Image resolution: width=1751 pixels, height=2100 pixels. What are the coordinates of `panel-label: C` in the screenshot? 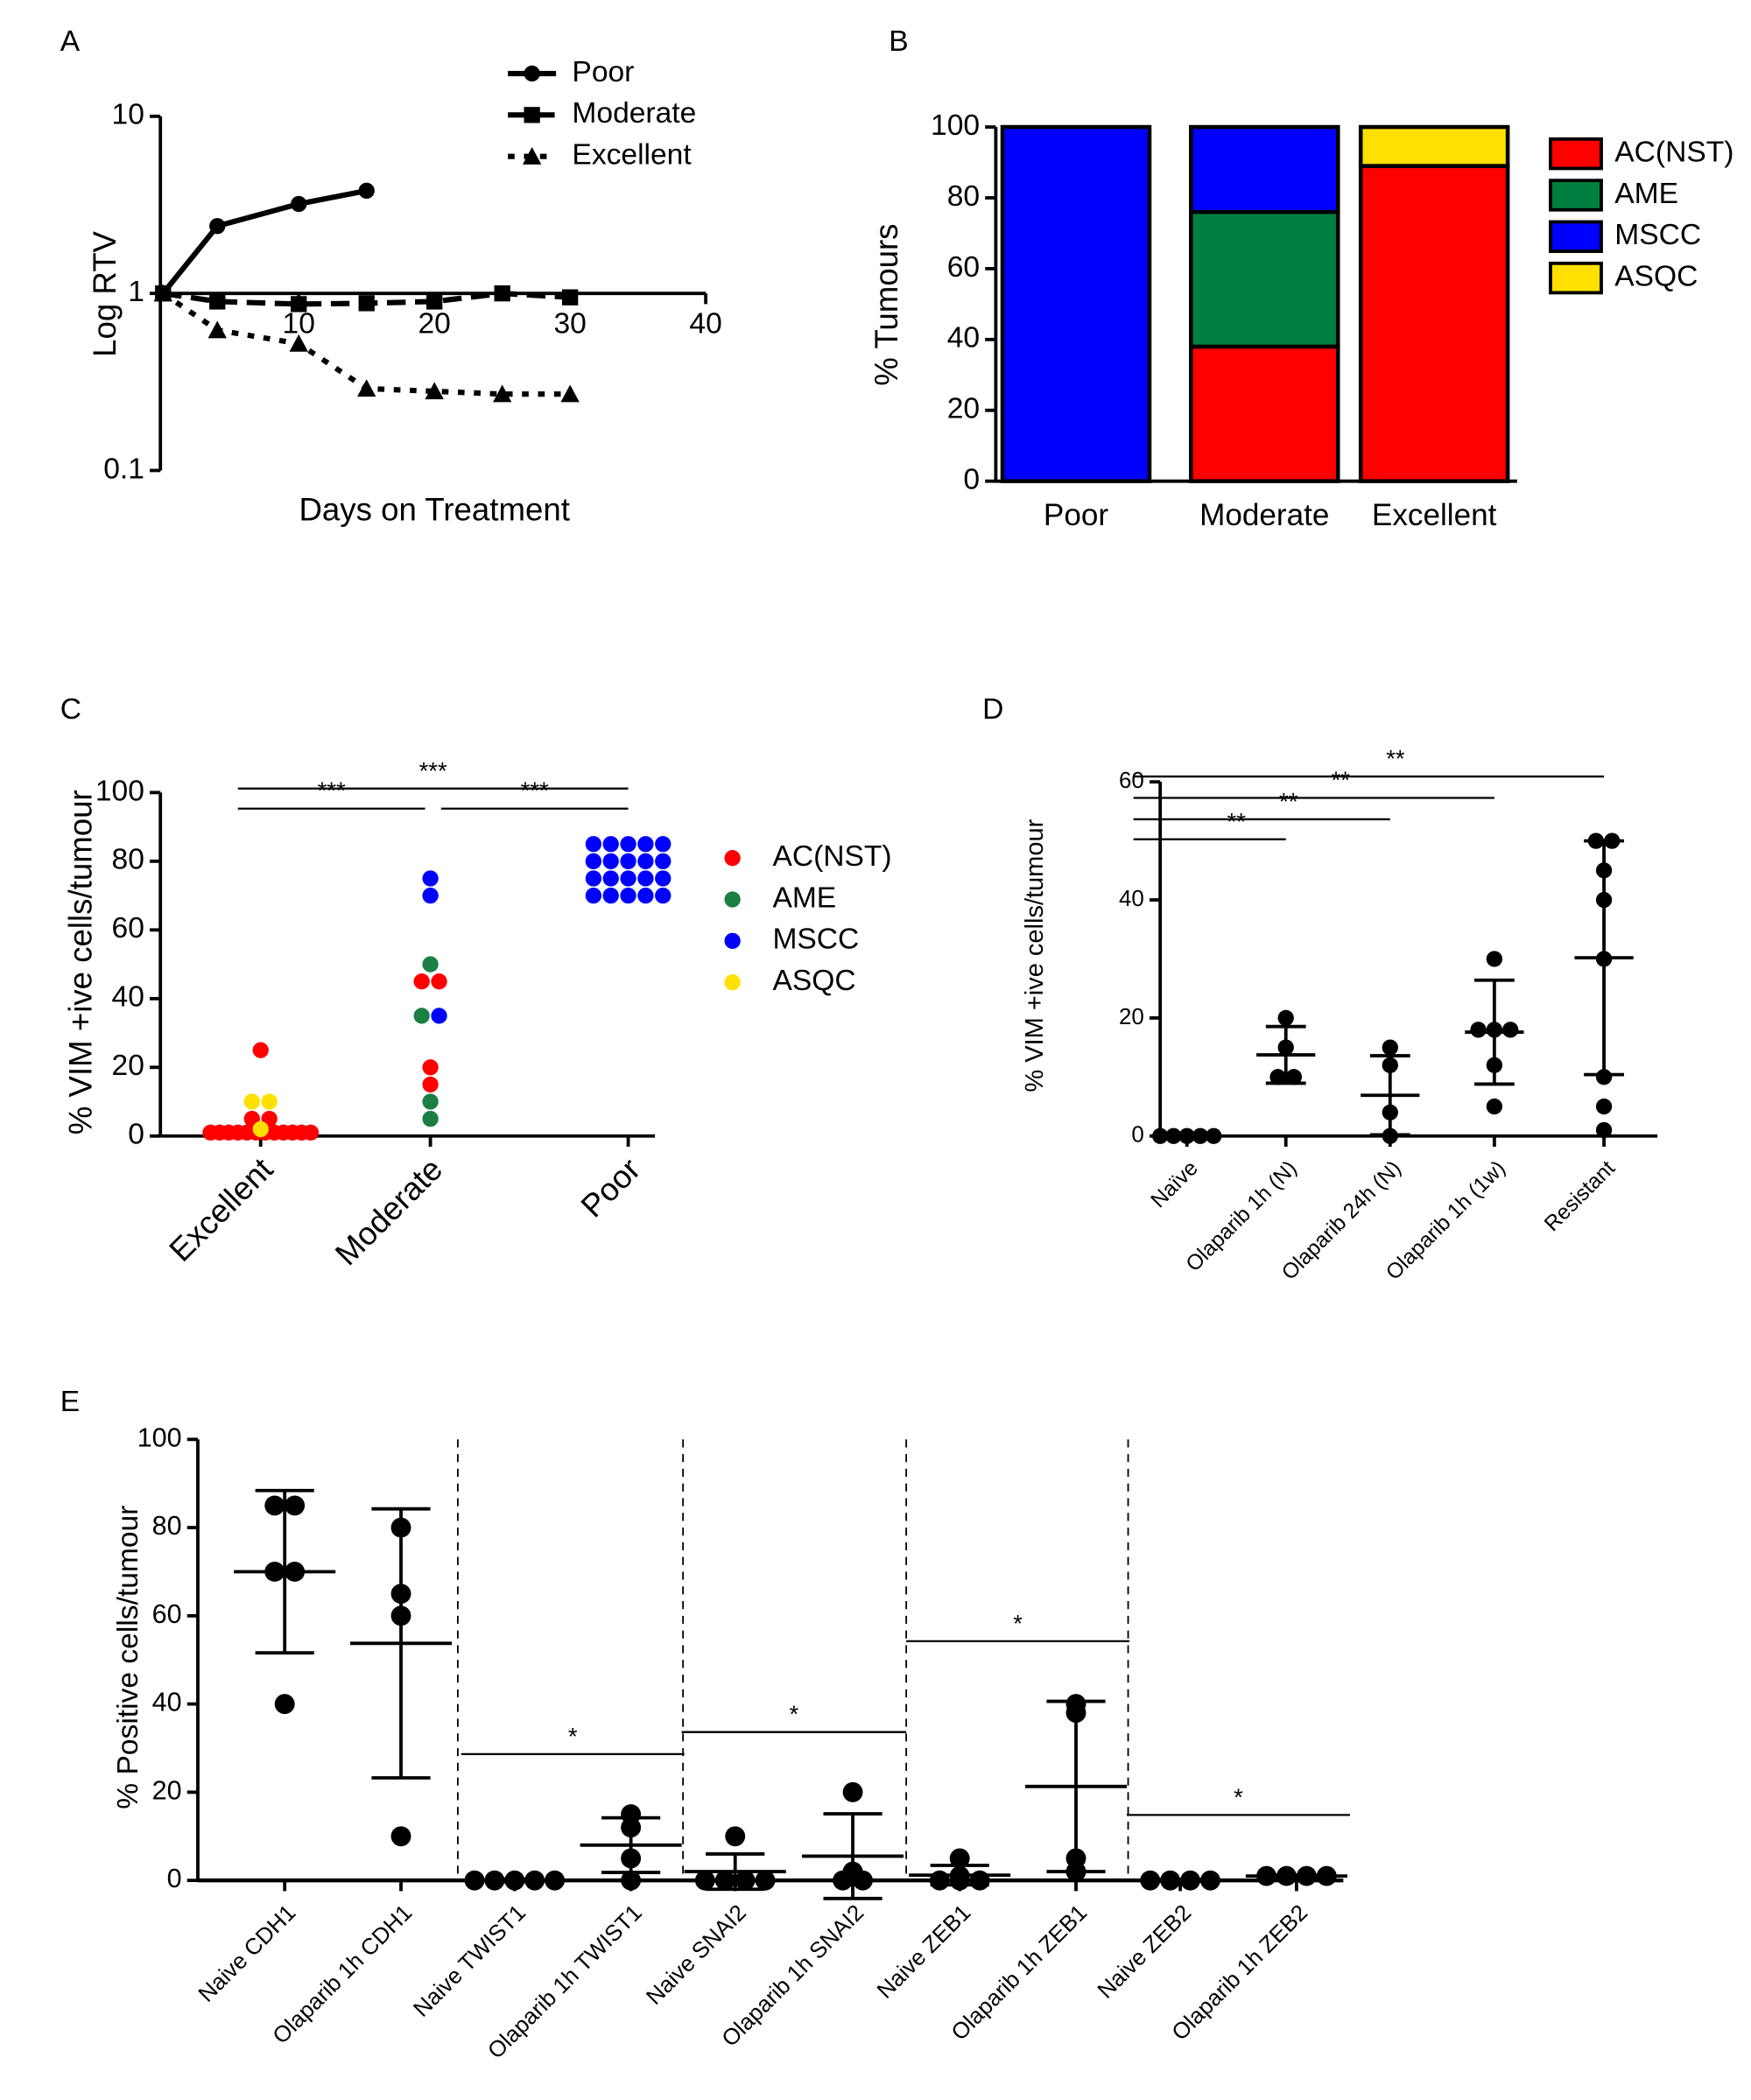 It's located at (70, 709).